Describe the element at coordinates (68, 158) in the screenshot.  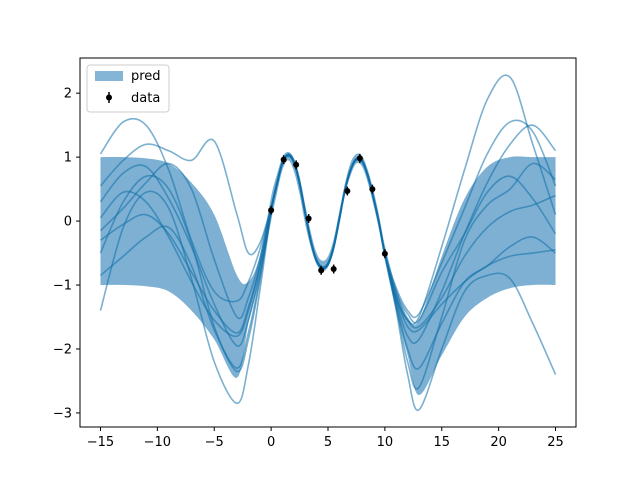
I see `y-tick-label: 1` at that location.